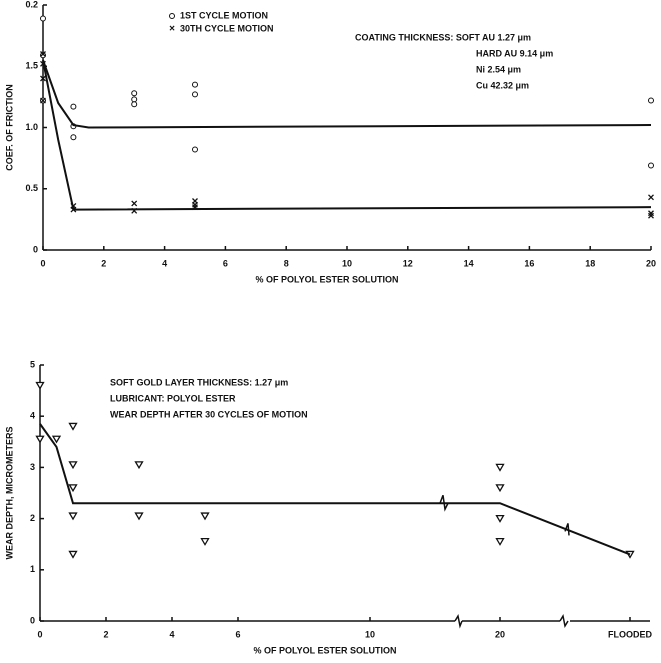 This screenshot has width=661, height=663. I want to click on y-tick-label: 1, so click(32, 569).